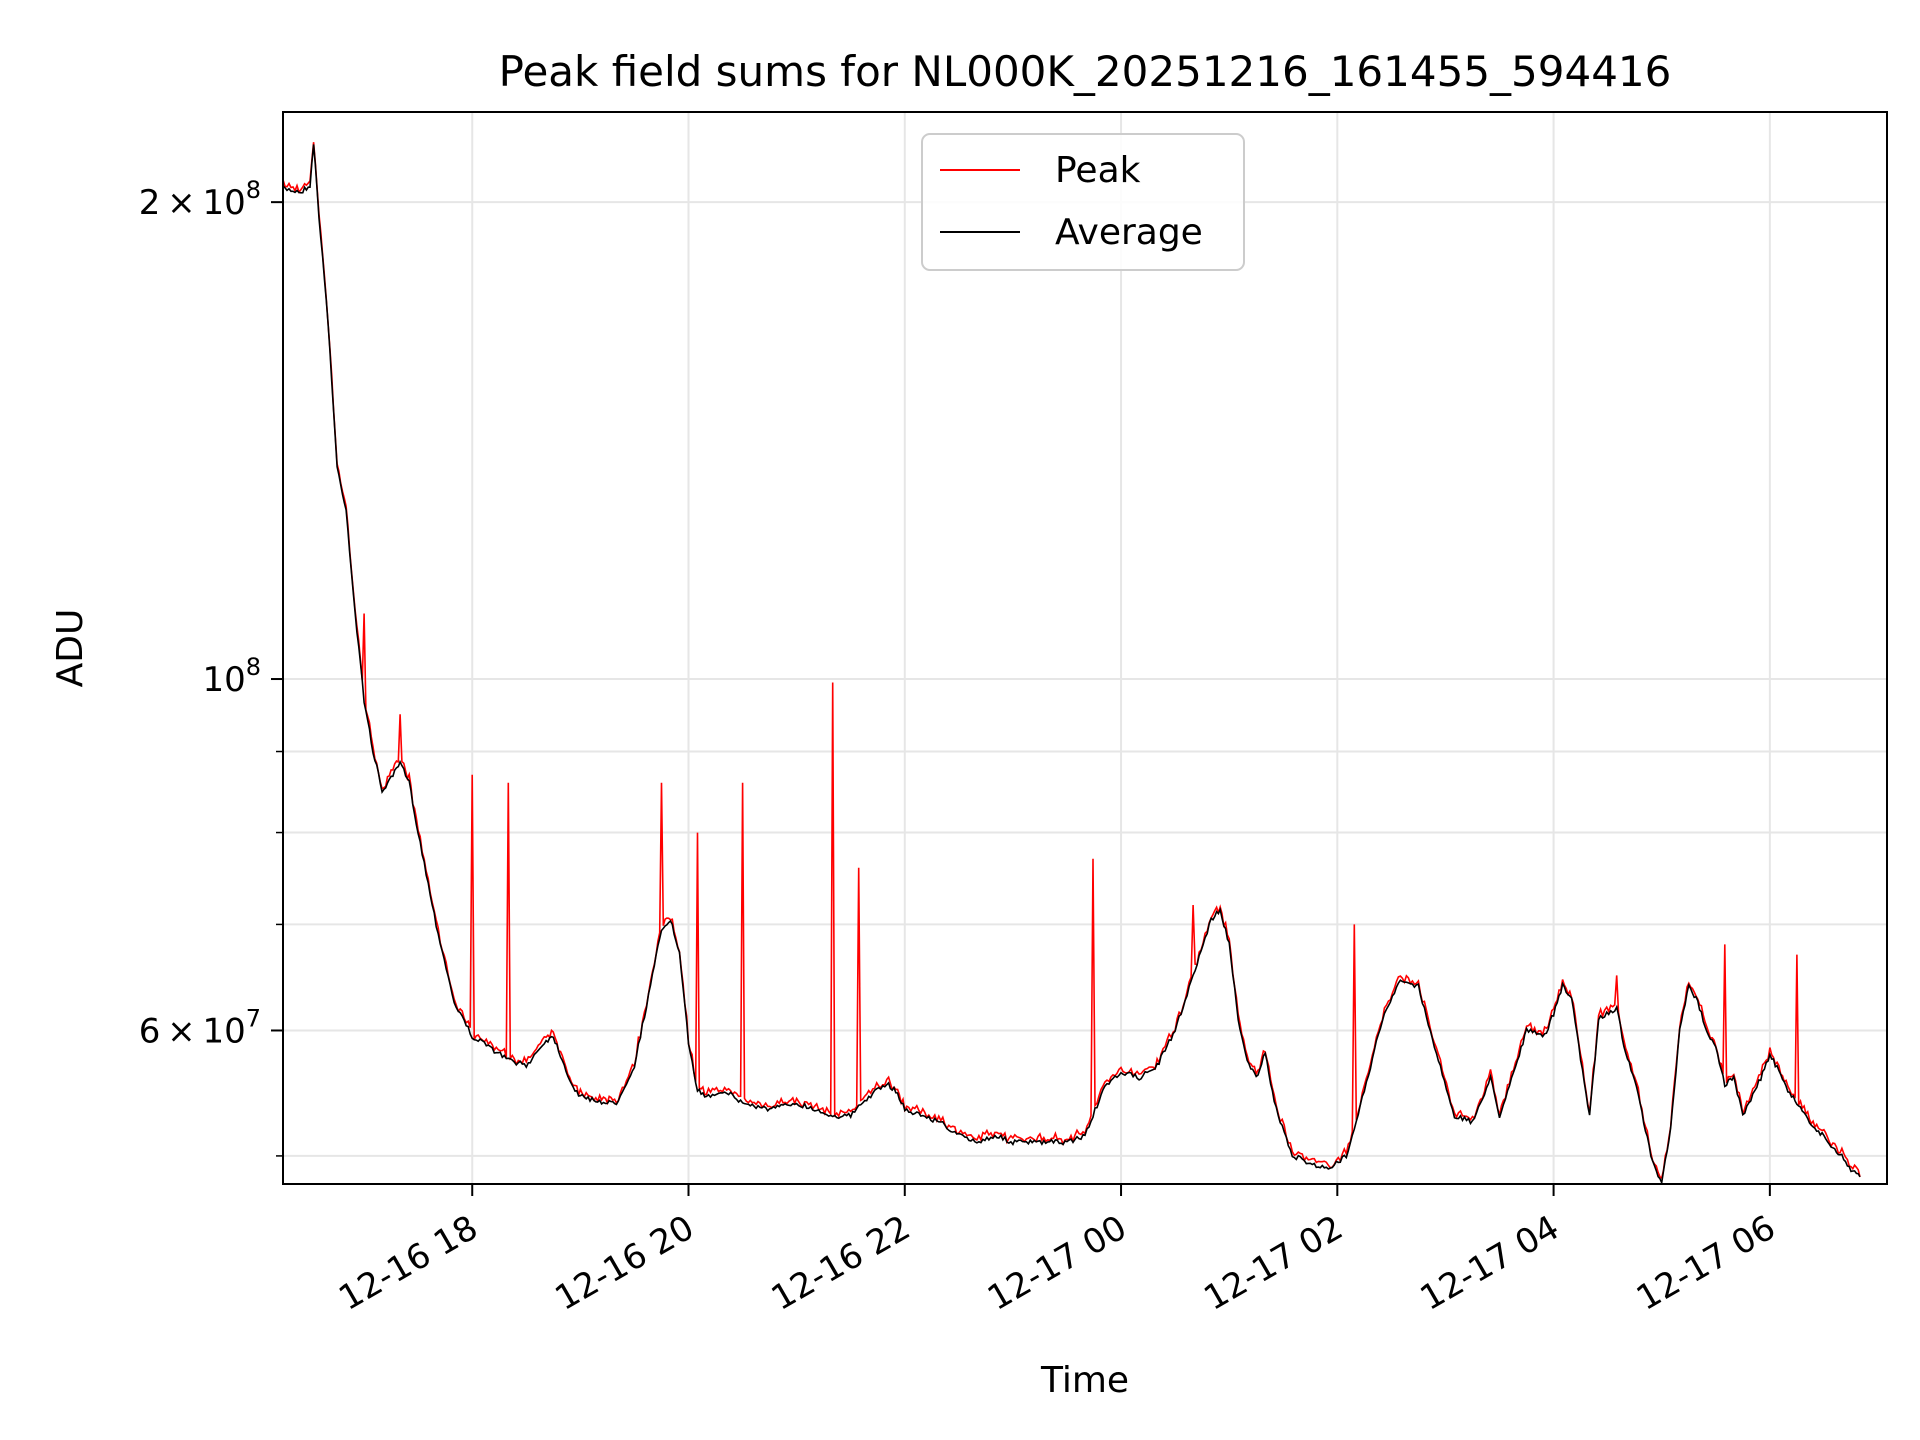 The height and width of the screenshot is (1440, 1920). I want to click on y-tick-label: 2 × 10⁸, so click(200, 199).